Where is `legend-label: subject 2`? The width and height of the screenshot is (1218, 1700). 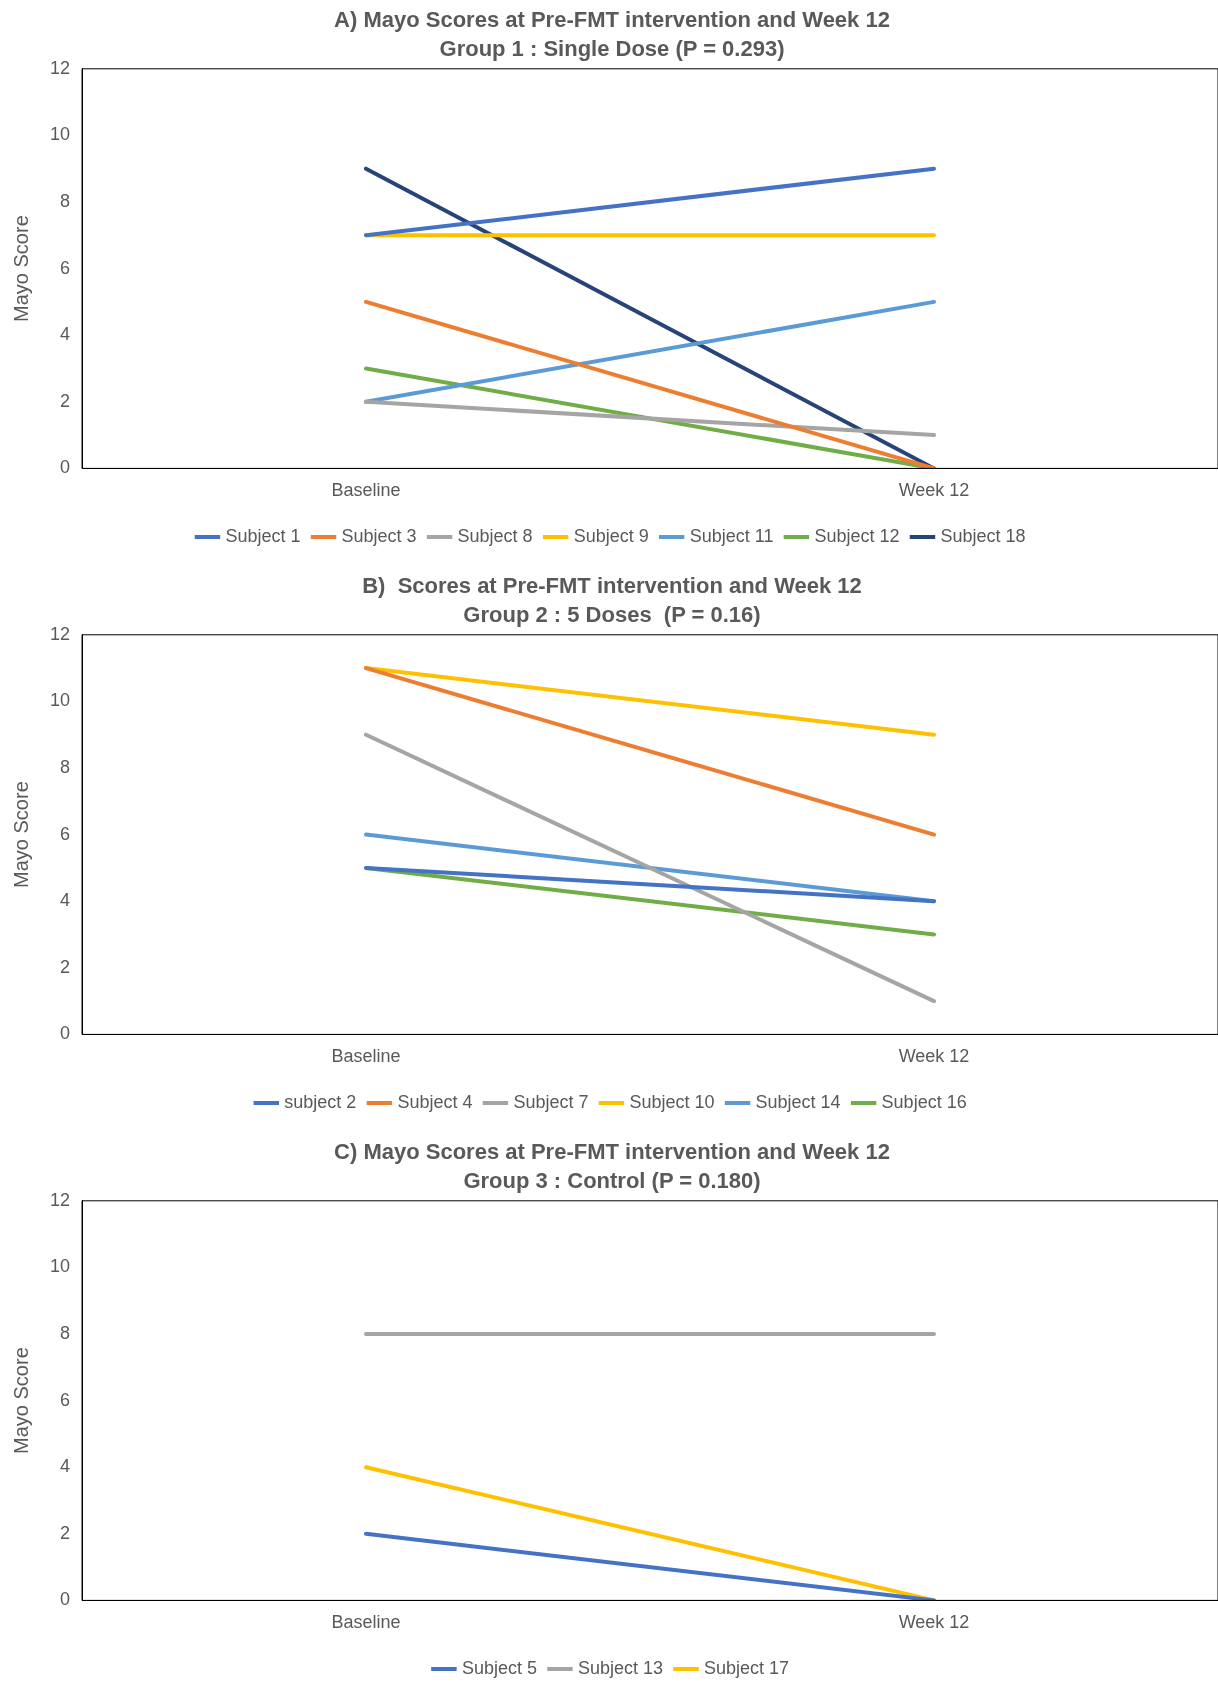 legend-label: subject 2 is located at coordinates (320, 1101).